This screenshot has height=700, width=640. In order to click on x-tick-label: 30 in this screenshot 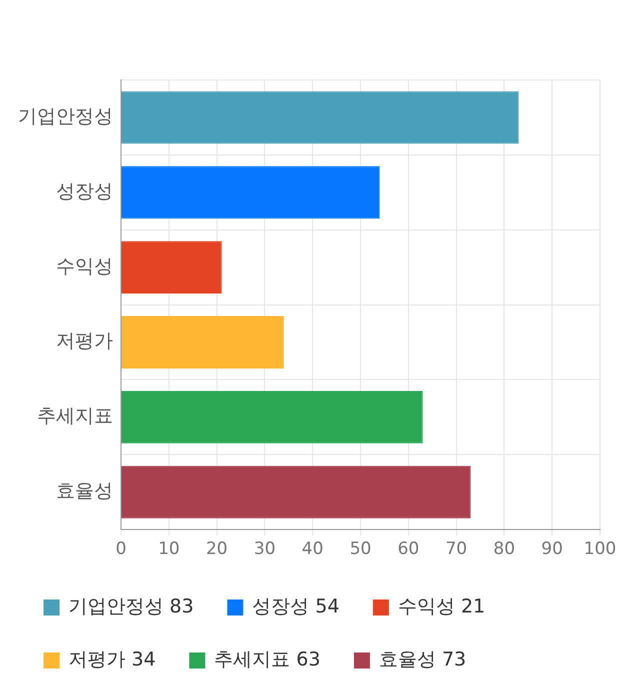, I will do `click(265, 549)`.